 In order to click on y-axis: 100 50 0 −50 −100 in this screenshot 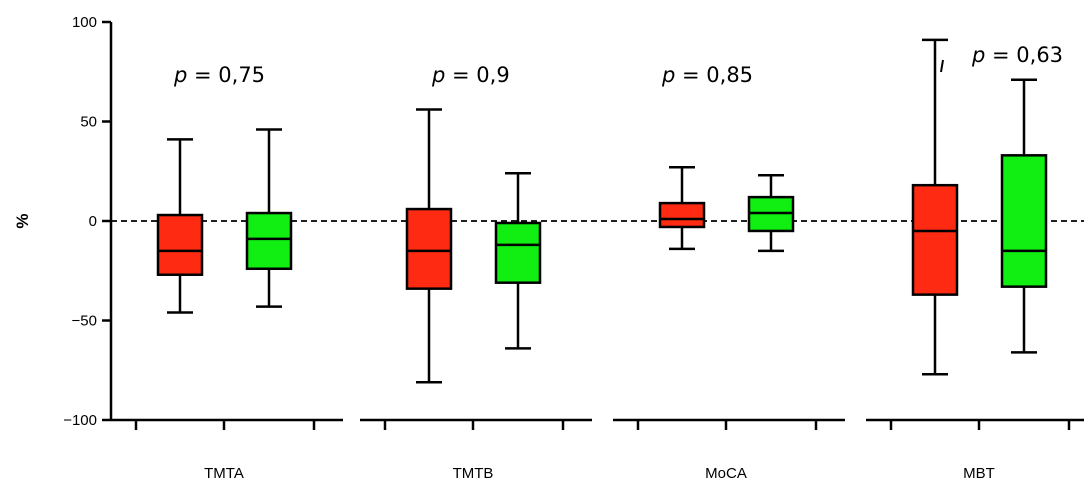, I will do `click(88, 221)`.